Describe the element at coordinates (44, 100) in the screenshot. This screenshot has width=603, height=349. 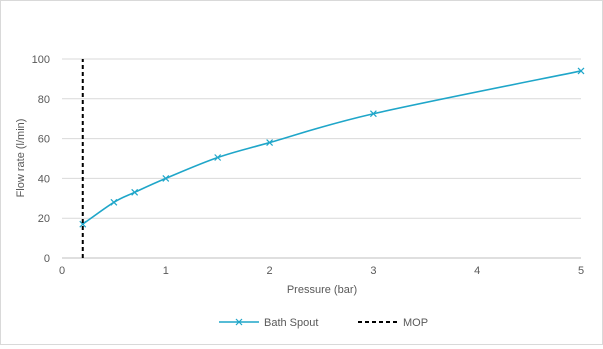
I see `y-tick-label-80: 80` at that location.